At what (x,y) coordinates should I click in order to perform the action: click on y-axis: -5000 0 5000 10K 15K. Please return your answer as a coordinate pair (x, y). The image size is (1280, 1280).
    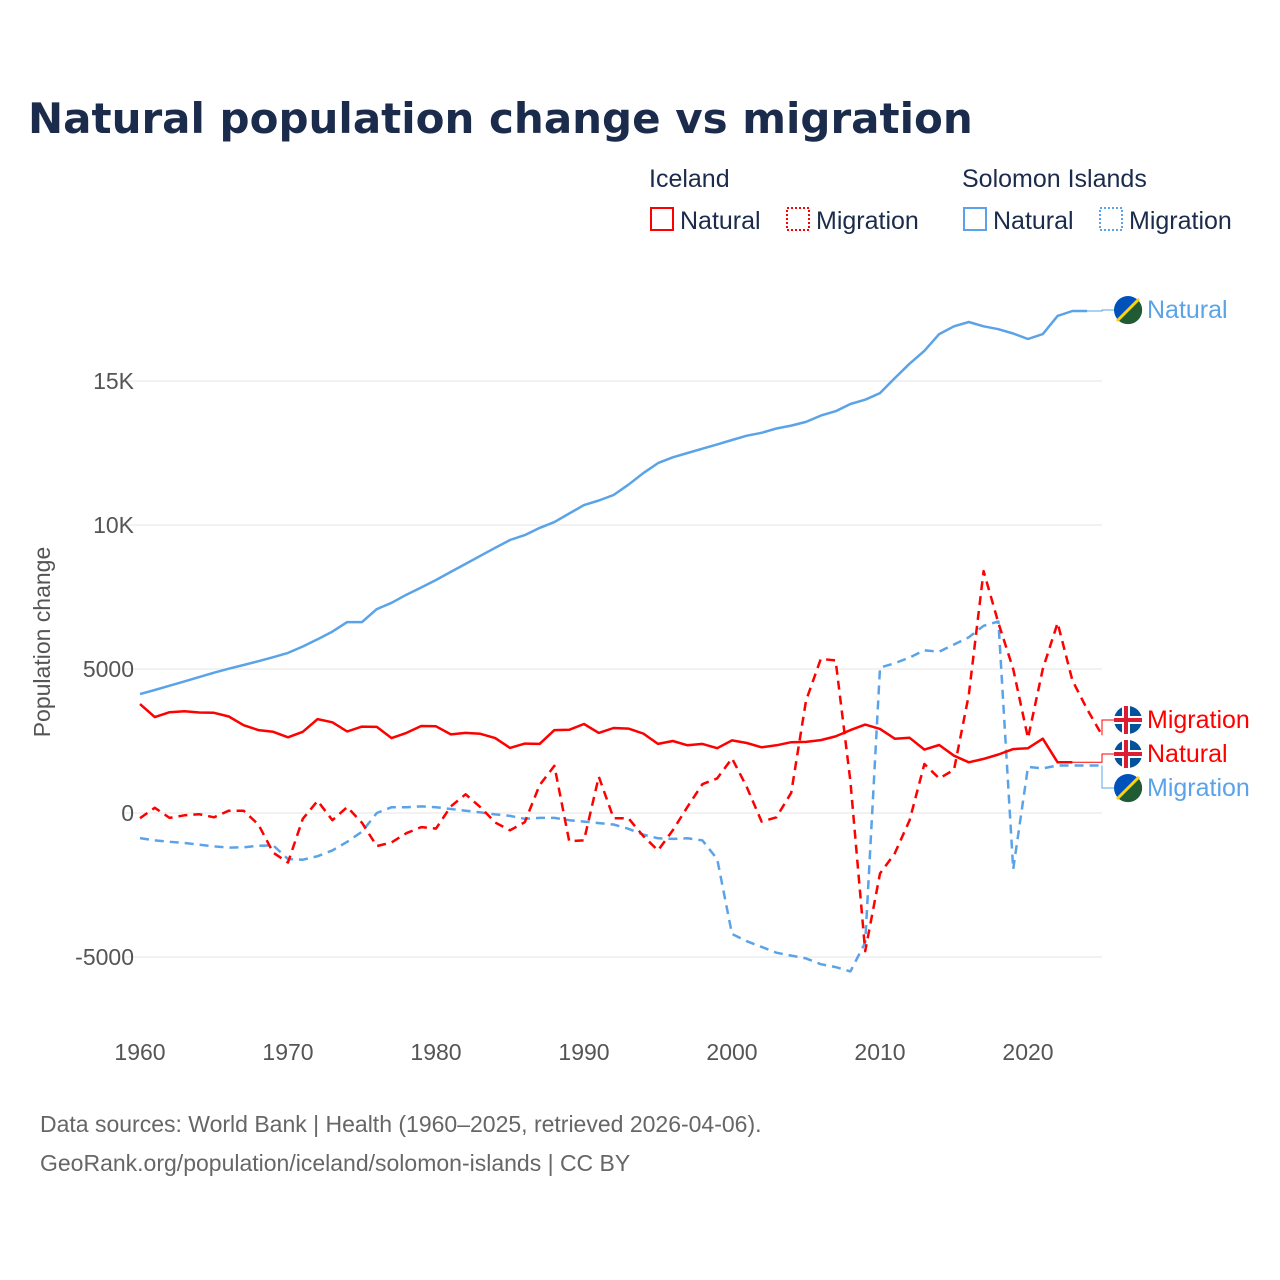
    Looking at the image, I should click on (104, 669).